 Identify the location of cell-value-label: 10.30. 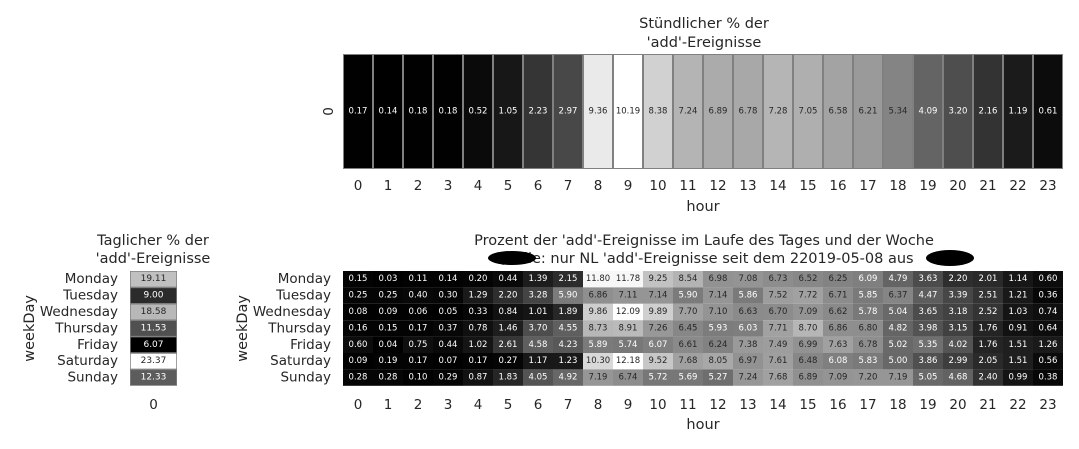
(598, 361).